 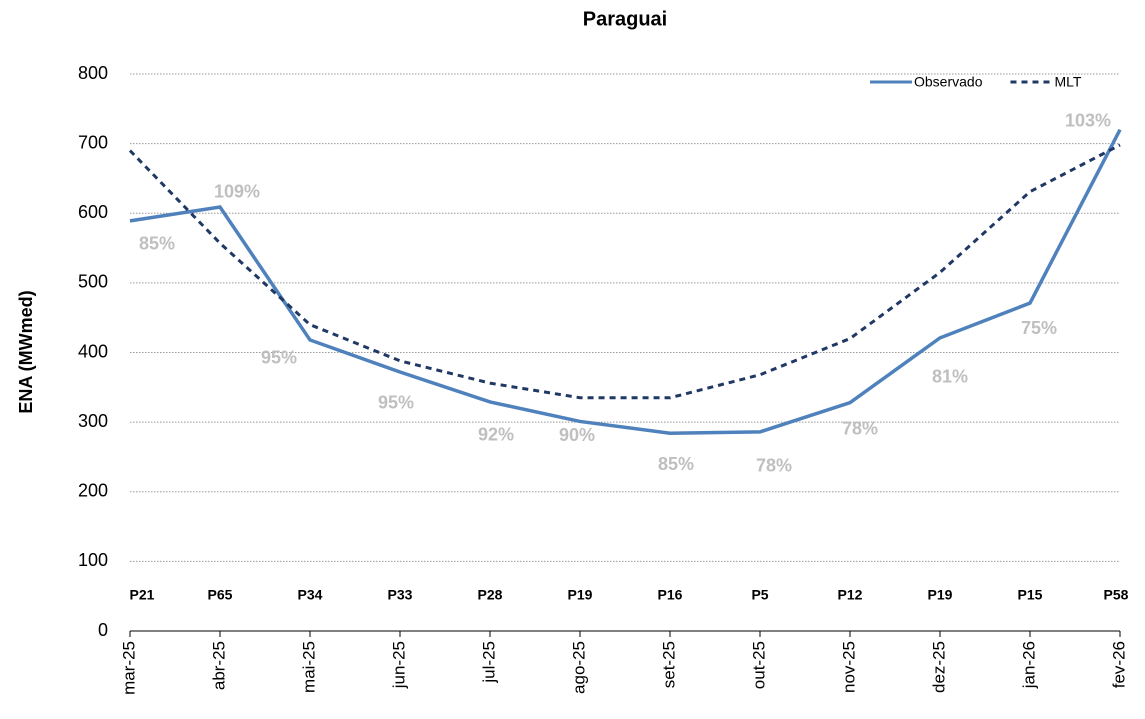 I want to click on y-tick-label: 600, so click(x=93, y=212).